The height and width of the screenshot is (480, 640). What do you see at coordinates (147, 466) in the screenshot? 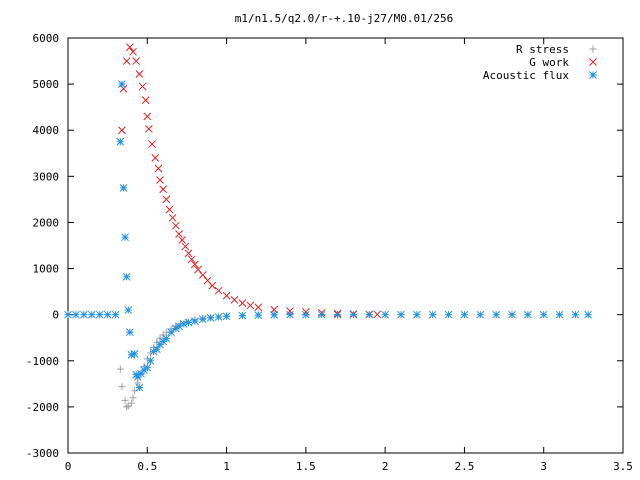
I see `x-tick-label: 0.5` at bounding box center [147, 466].